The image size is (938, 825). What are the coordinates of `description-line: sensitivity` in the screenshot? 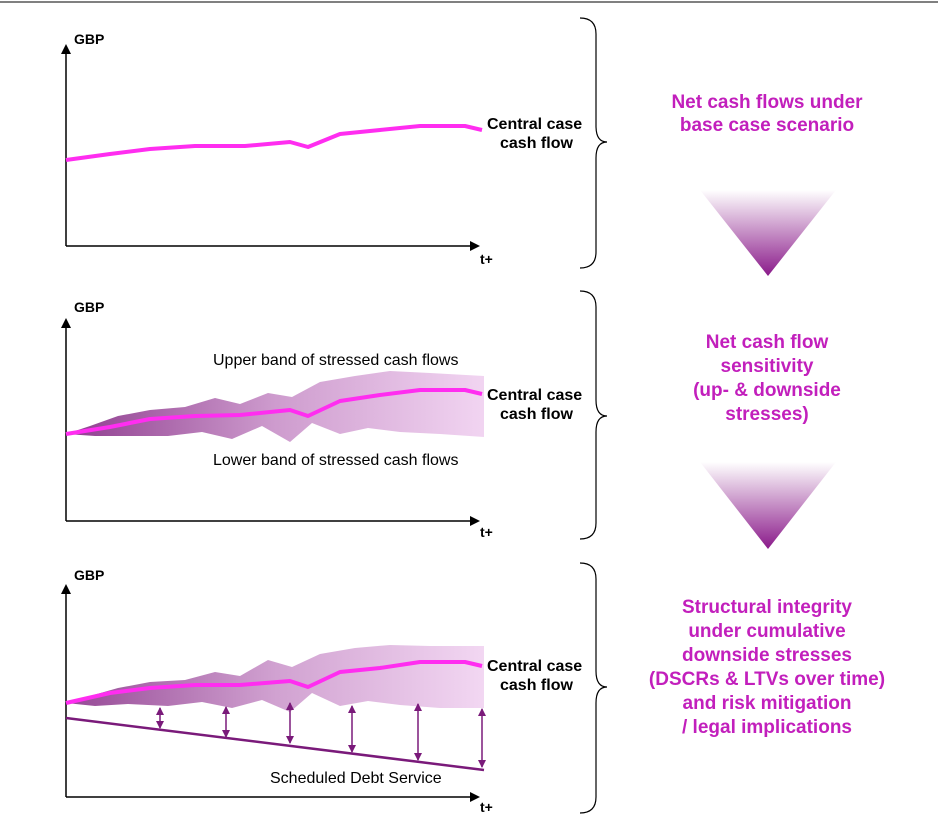 It's located at (767, 366).